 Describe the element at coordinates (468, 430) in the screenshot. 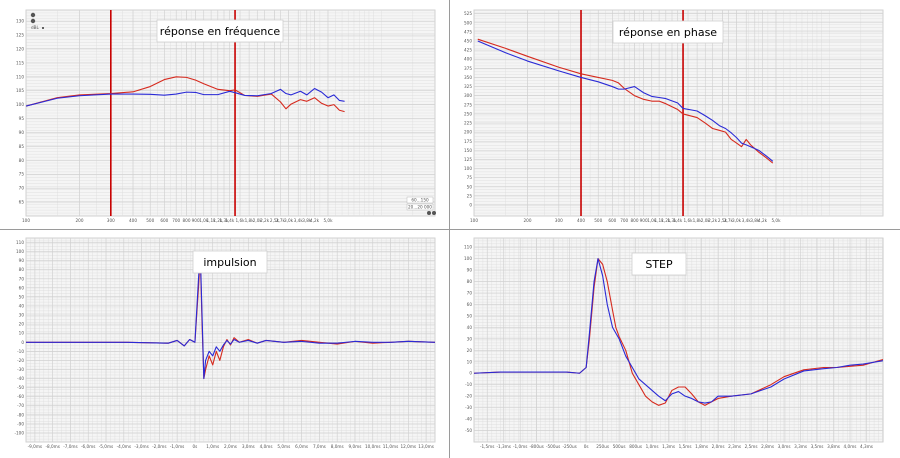

I see `y-tick-label: -50` at that location.